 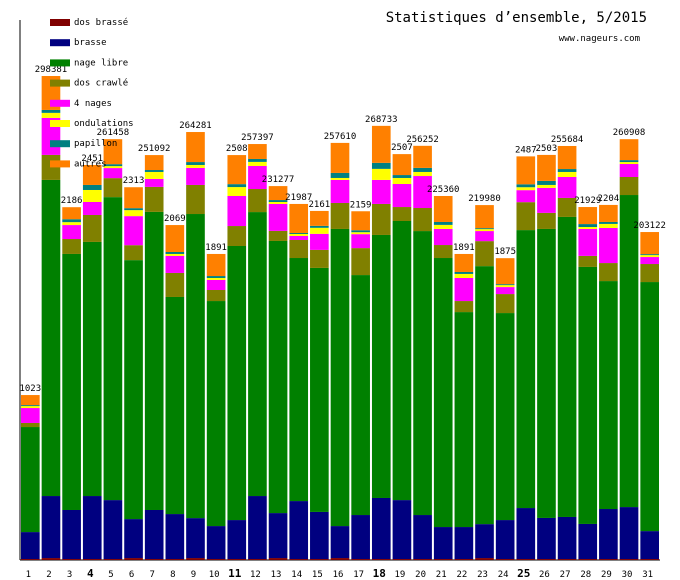 I want to click on total-label: 1891, so click(x=464, y=248).